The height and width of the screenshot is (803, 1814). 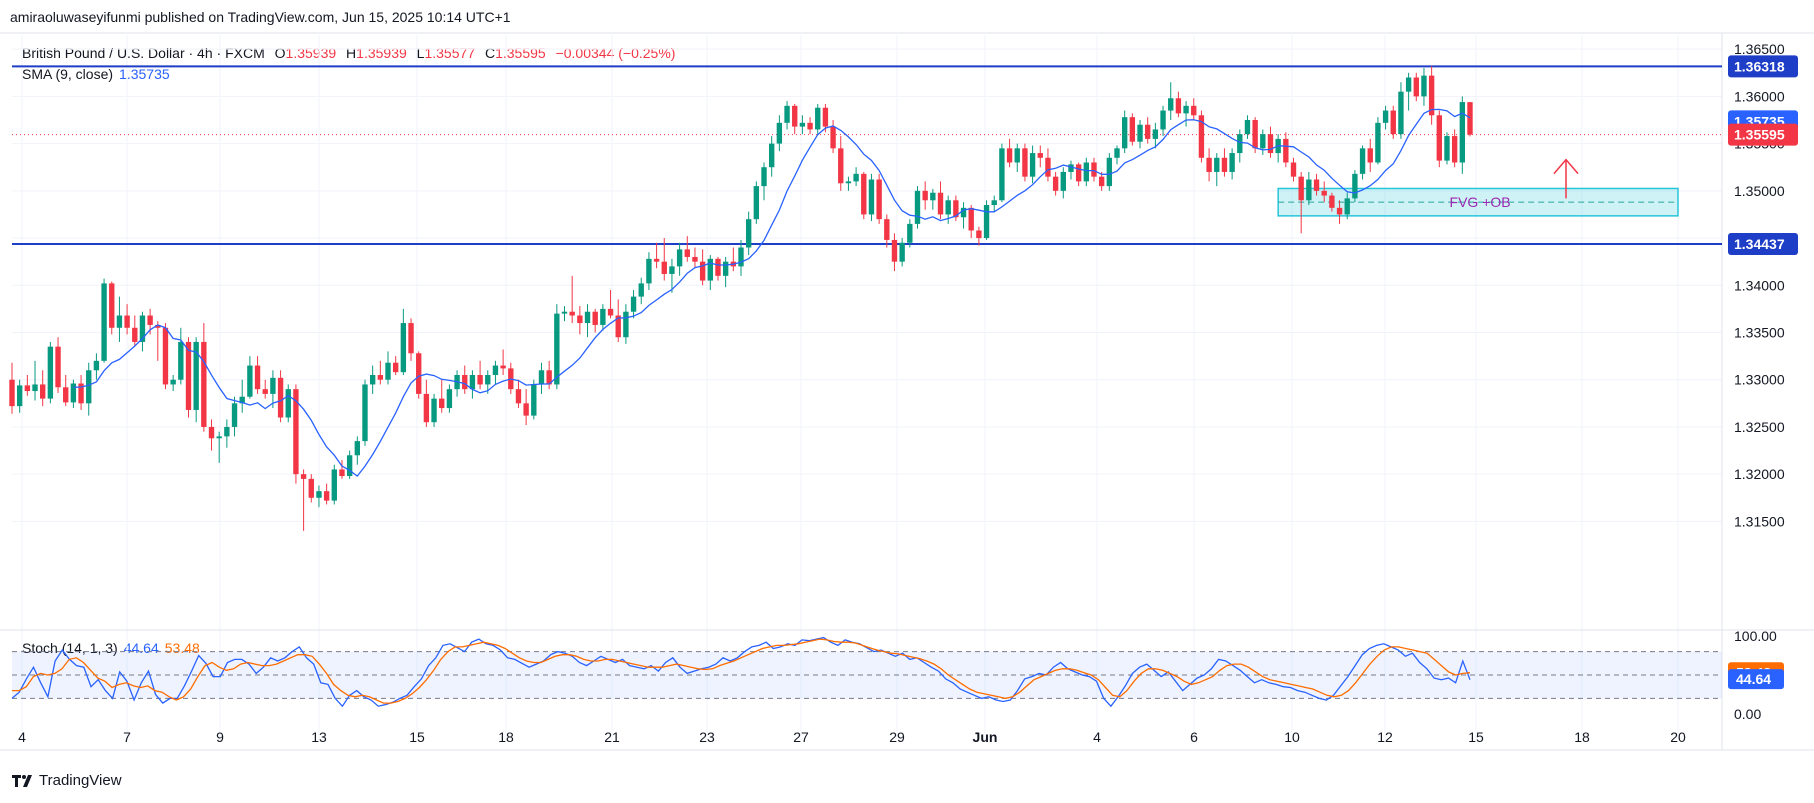 What do you see at coordinates (67, 780) in the screenshot?
I see `tradingview-logo: TradingView` at bounding box center [67, 780].